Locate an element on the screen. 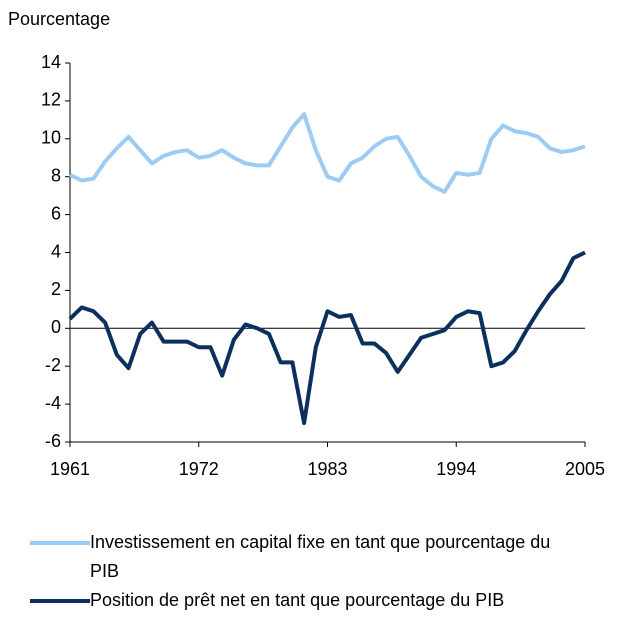 This screenshot has height=642, width=618. x-tick-label: 1983 is located at coordinates (327, 469).